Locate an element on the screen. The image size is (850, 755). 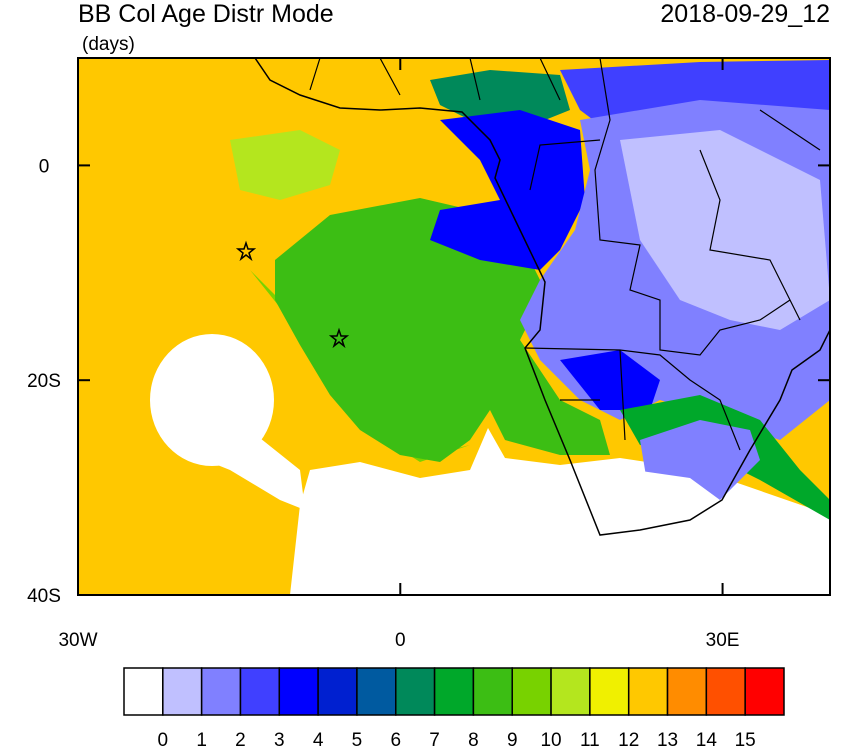
x-tick-label: 0 is located at coordinates (400, 640).